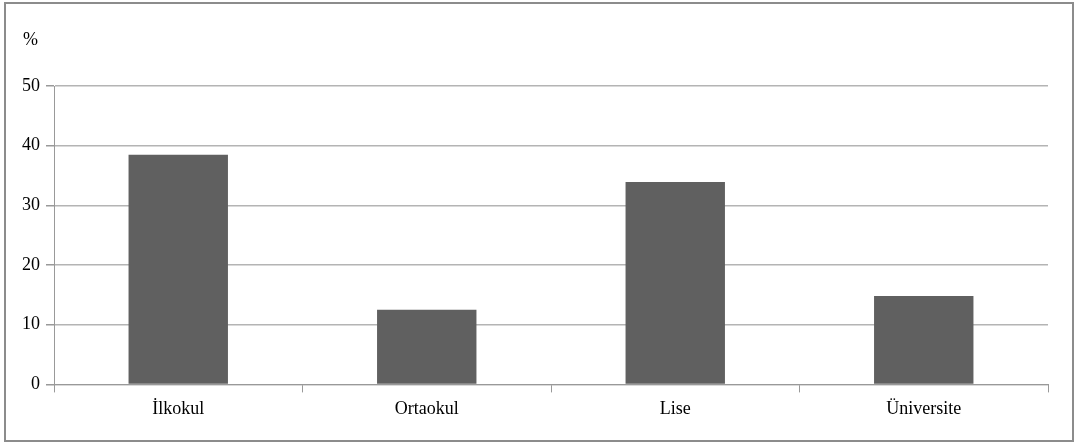 The height and width of the screenshot is (448, 1081). Describe the element at coordinates (924, 407) in the screenshot. I see `x-tick-label: Üniversite` at that location.